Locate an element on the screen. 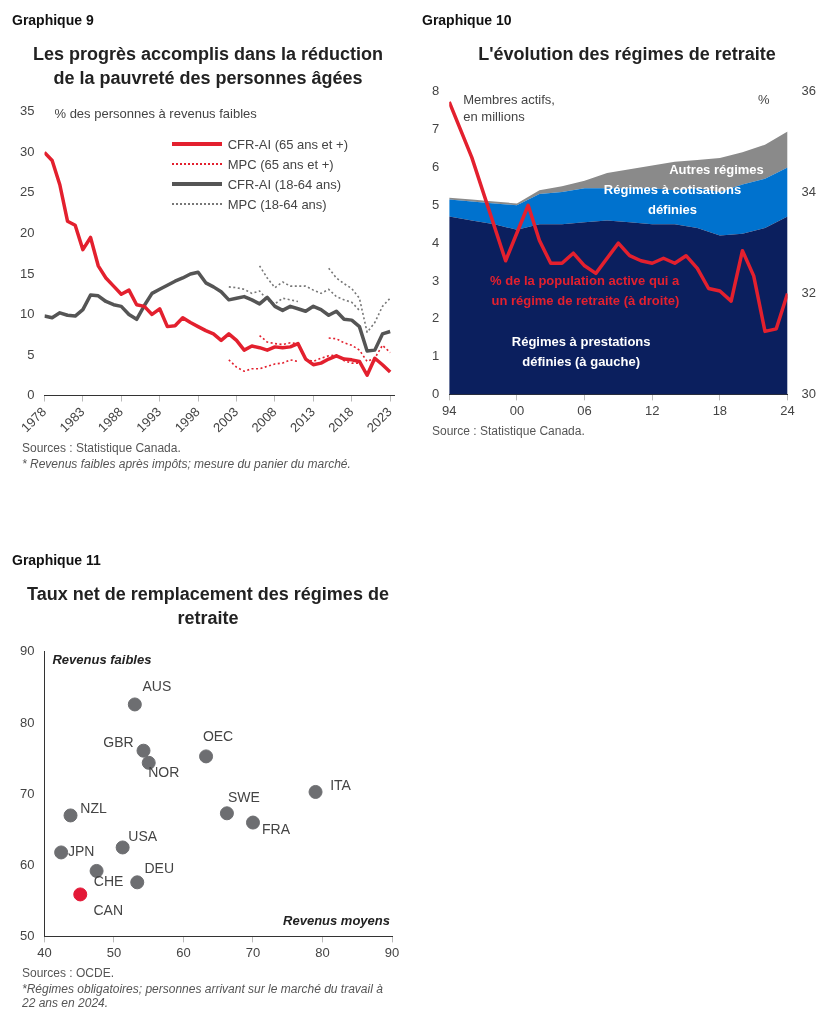 The image size is (828, 1023). legend-label: CFR-AI (65 ans et +) is located at coordinates (287, 144).